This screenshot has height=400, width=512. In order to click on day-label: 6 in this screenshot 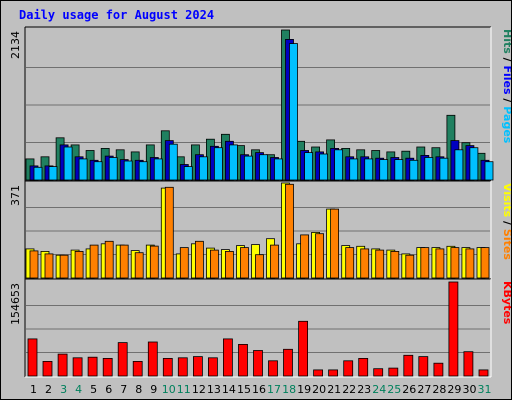, I will do `click(108, 389)`.